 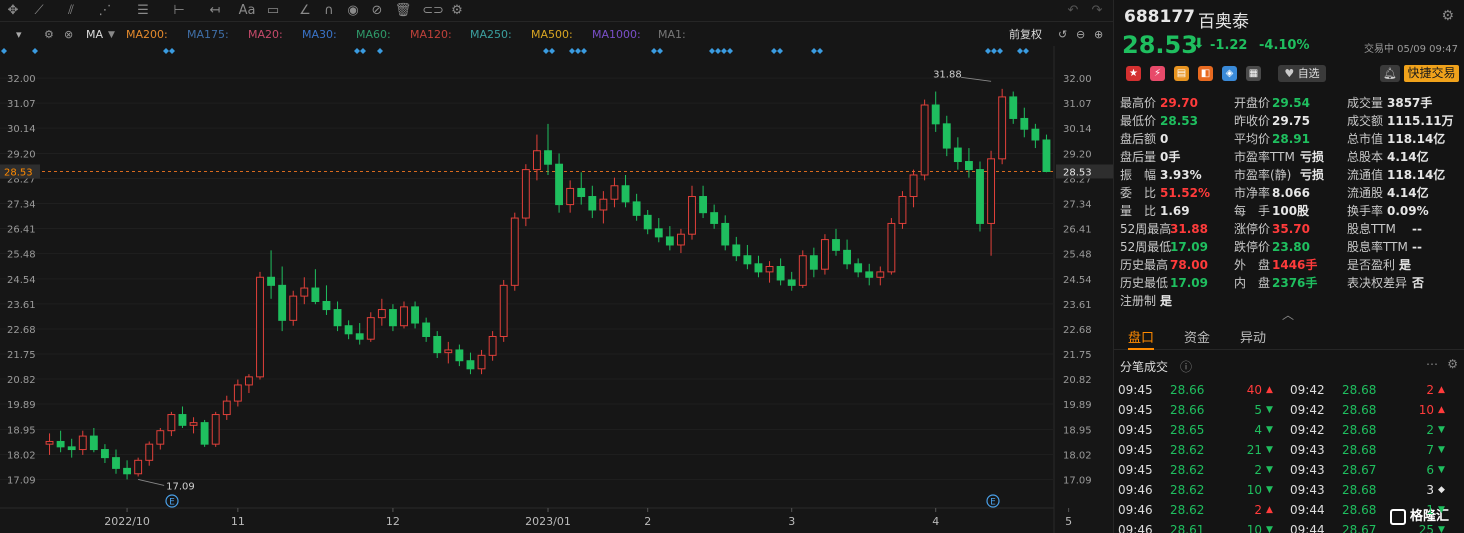 What do you see at coordinates (1288, 315) in the screenshot?
I see `chevron-up-icon: ︿` at bounding box center [1288, 315].